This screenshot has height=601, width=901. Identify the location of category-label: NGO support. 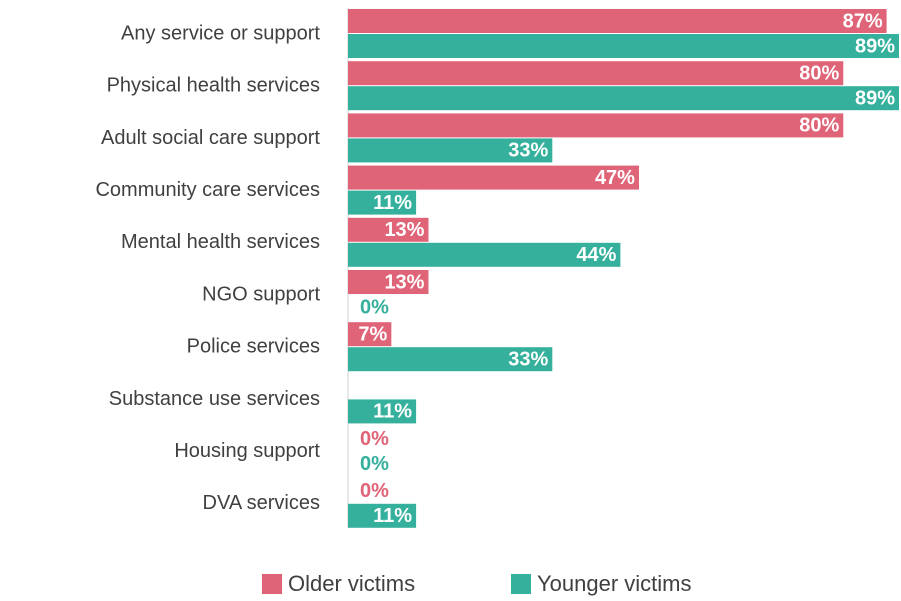
(261, 294).